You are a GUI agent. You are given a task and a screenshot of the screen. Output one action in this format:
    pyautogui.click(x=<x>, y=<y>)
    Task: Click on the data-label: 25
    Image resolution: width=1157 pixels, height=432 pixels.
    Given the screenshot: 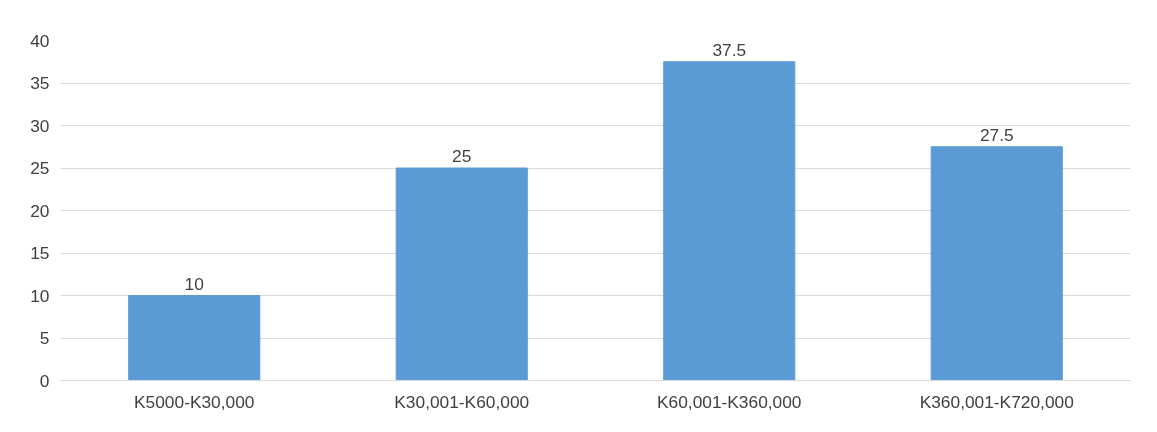 What is the action you would take?
    pyautogui.click(x=462, y=156)
    